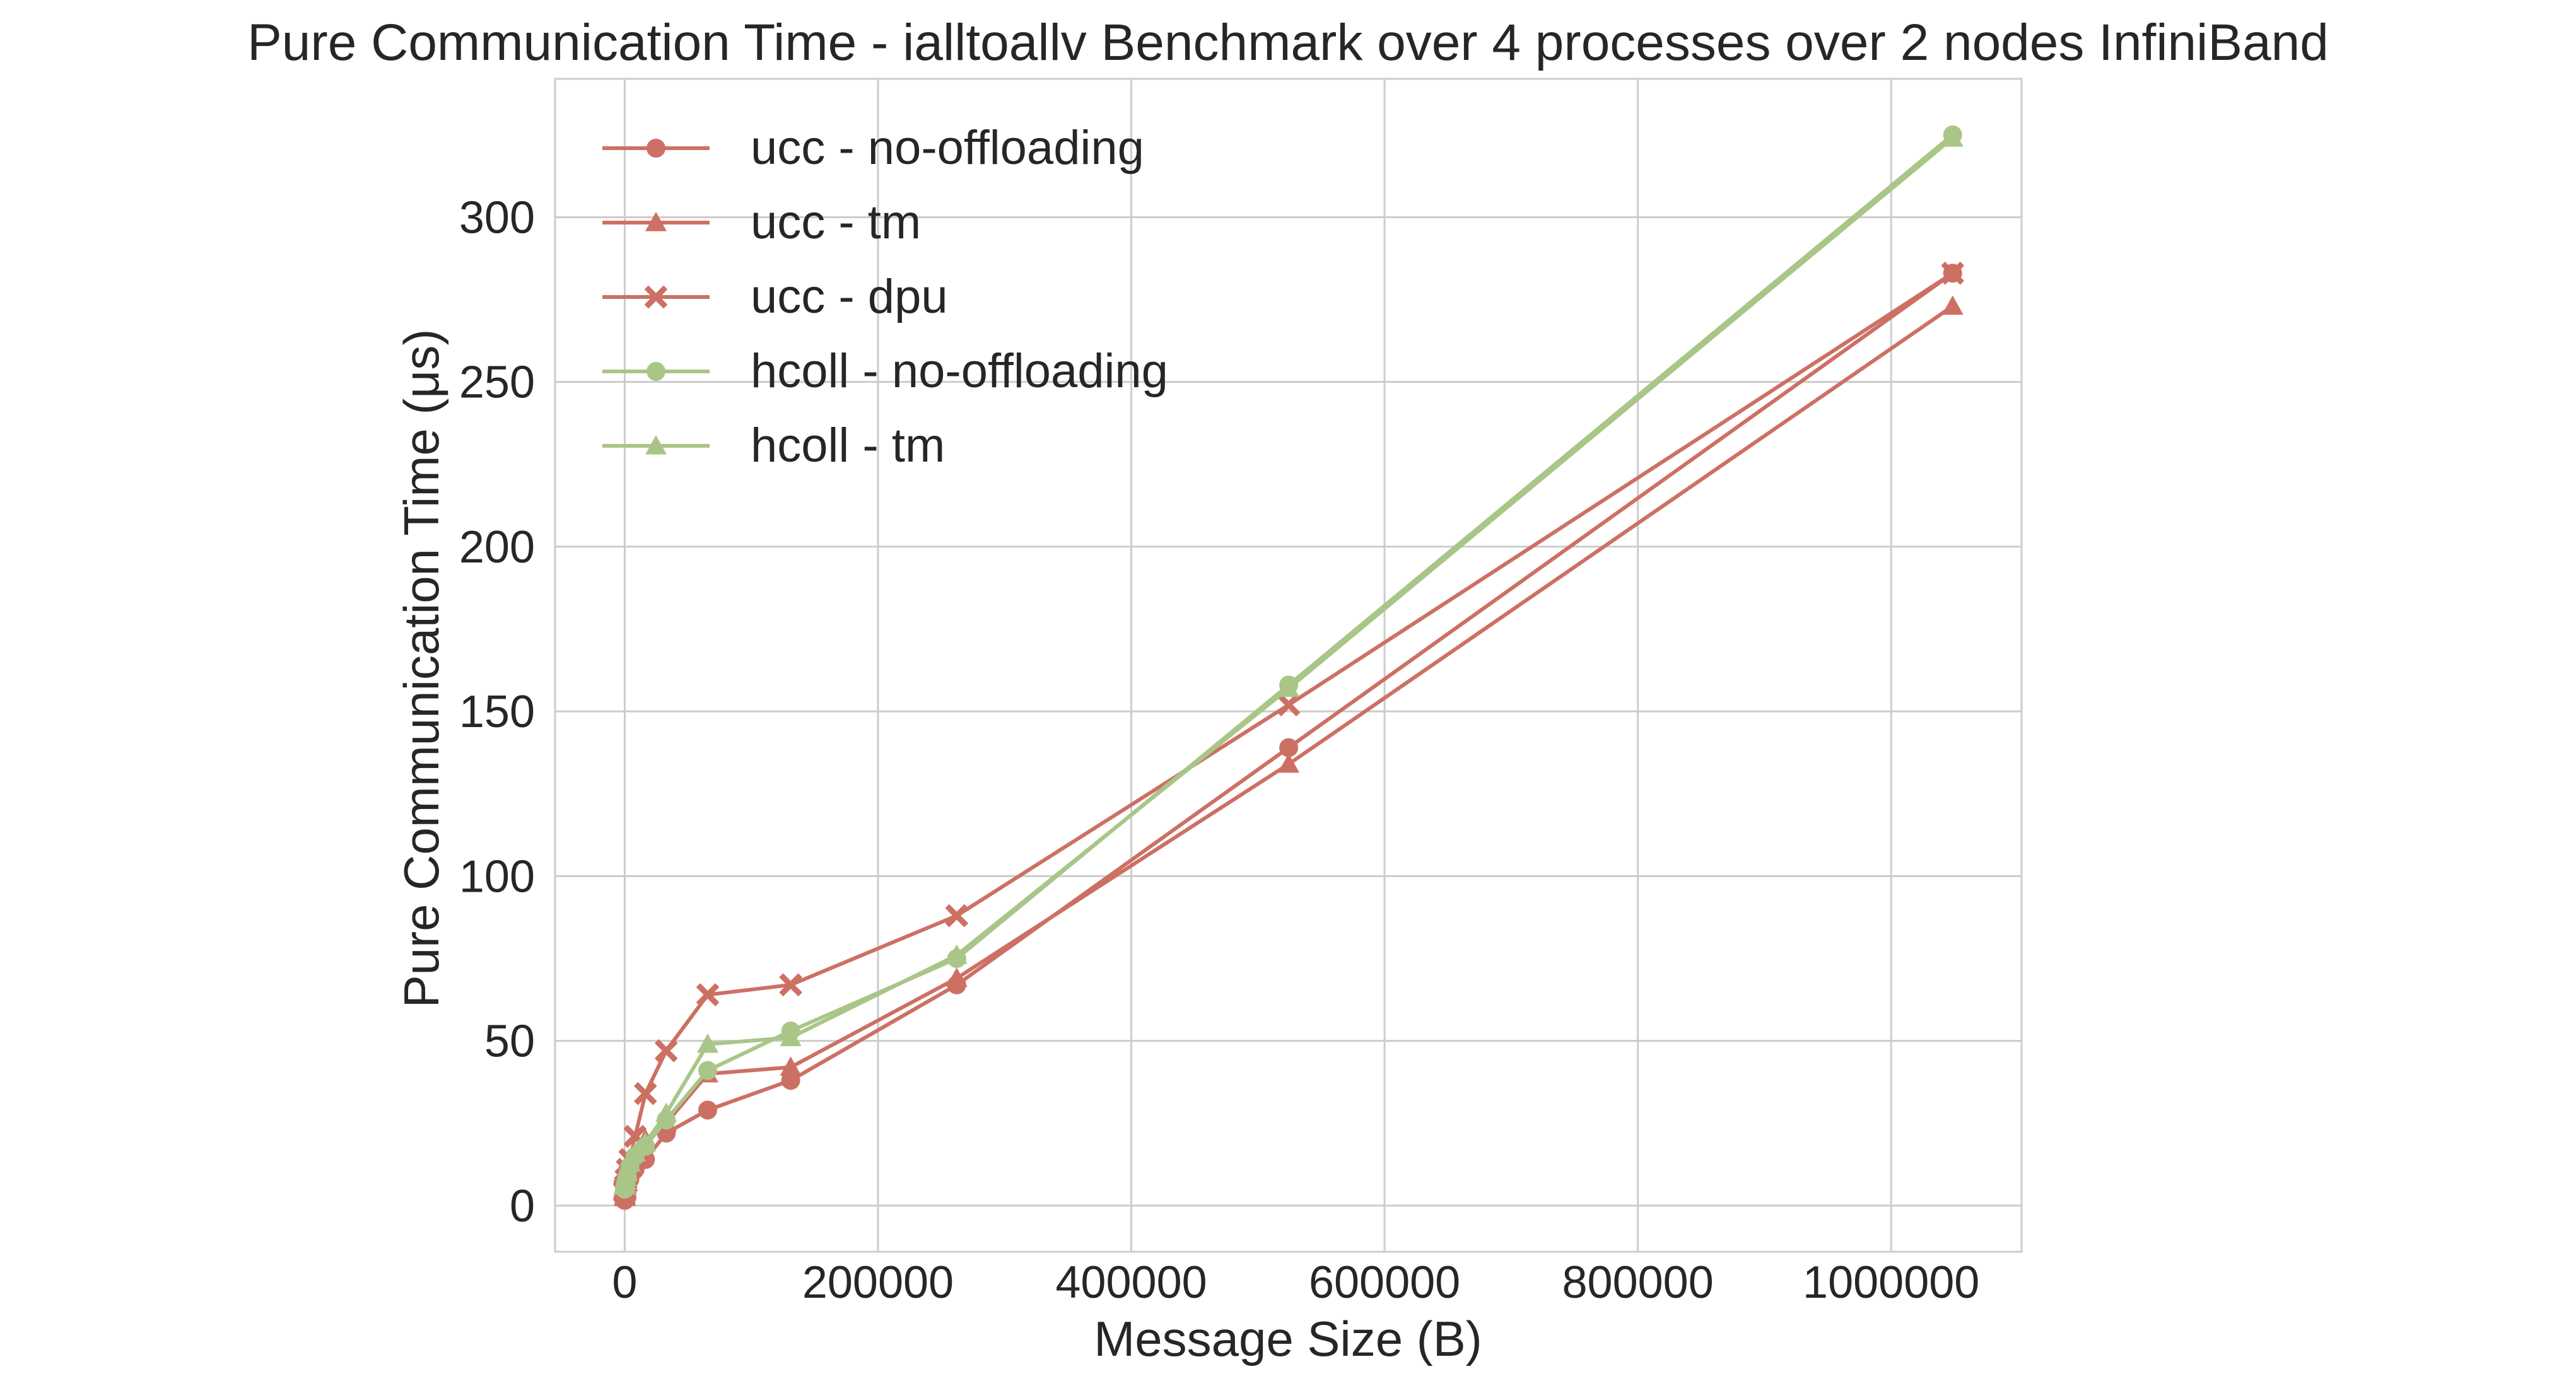 The width and height of the screenshot is (2576, 1381). Describe the element at coordinates (848, 445) in the screenshot. I see `legend-label: hcoll - tm` at that location.